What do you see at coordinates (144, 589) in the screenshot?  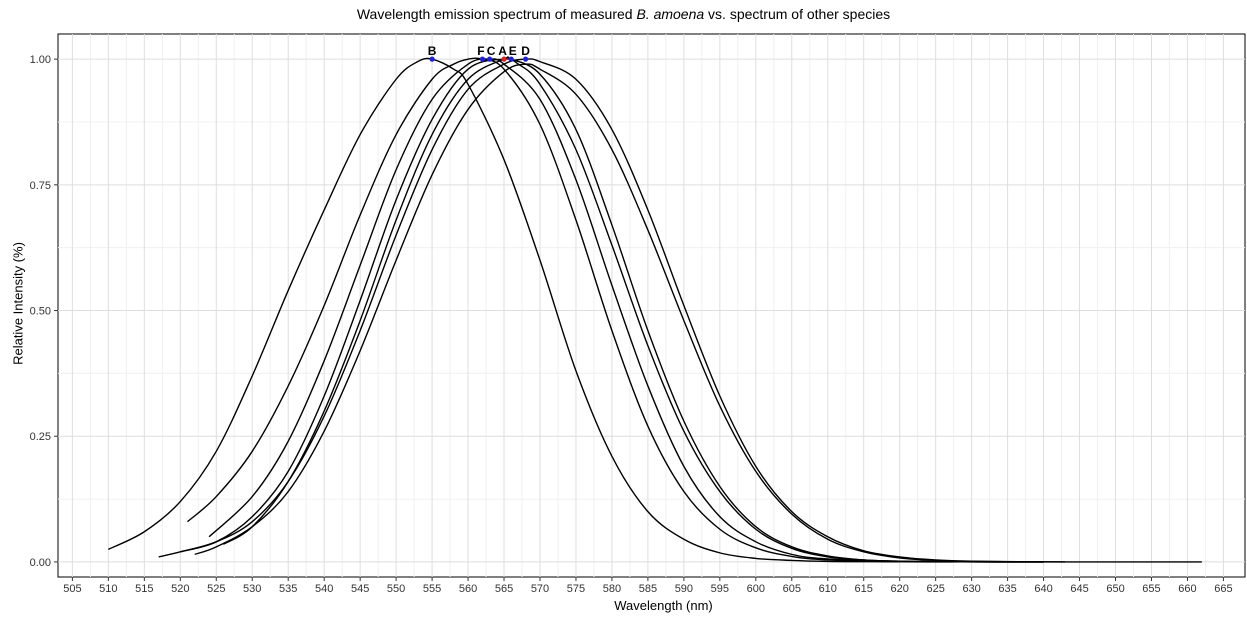 I see `x-tick-label: 515` at bounding box center [144, 589].